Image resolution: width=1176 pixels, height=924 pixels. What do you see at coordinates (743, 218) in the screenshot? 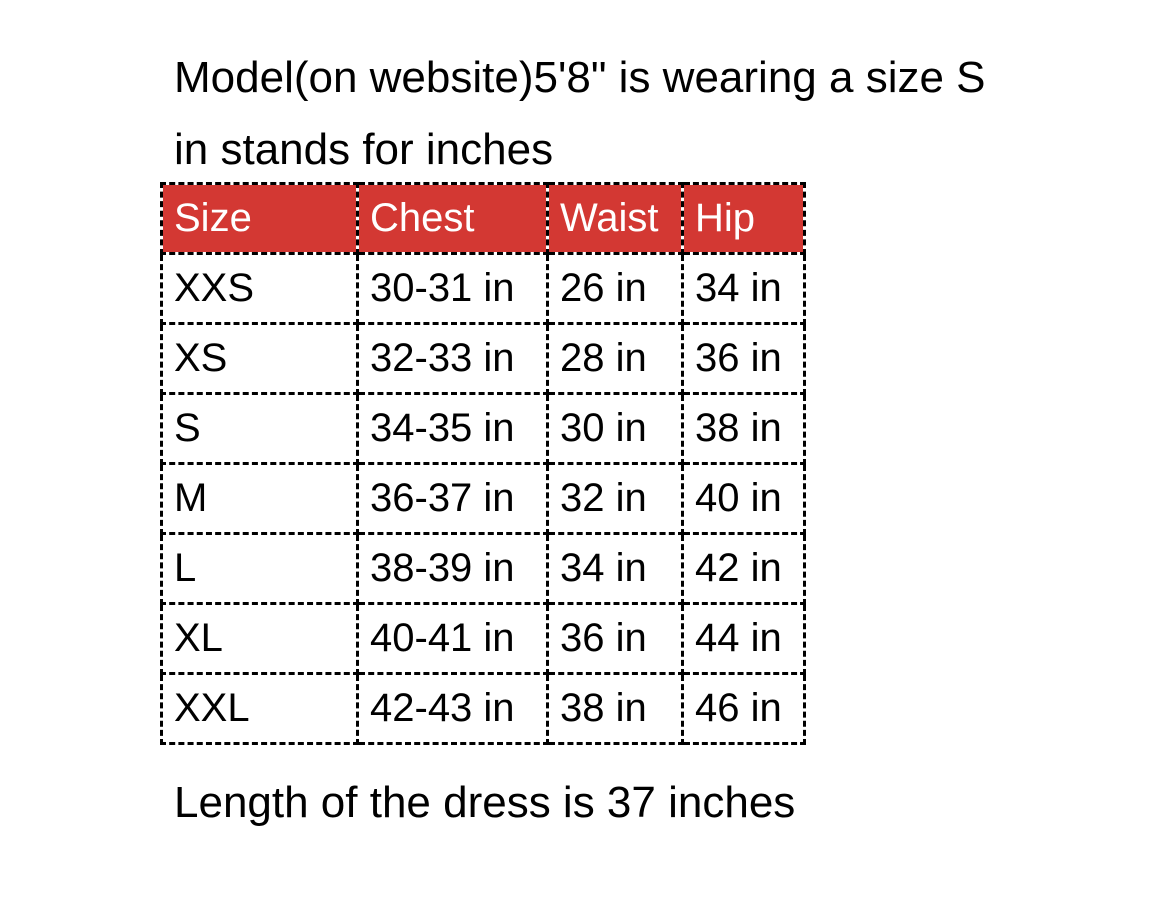
I see `column-header-hip: Hip` at bounding box center [743, 218].